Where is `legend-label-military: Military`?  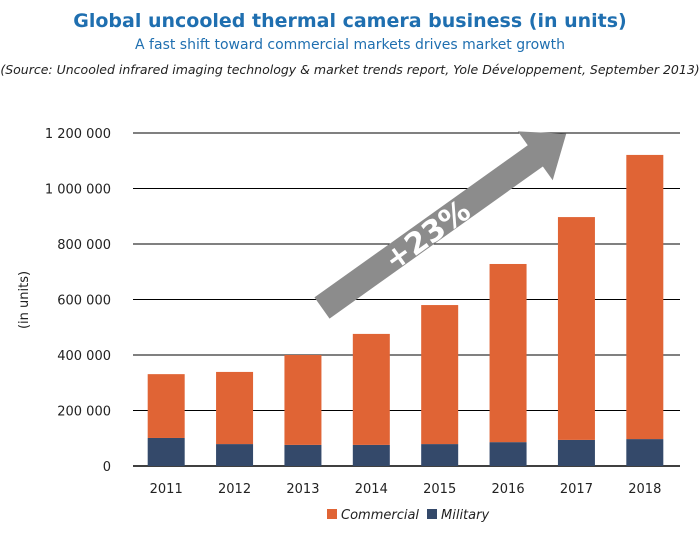
legend-label-military: Military is located at coordinates (465, 515).